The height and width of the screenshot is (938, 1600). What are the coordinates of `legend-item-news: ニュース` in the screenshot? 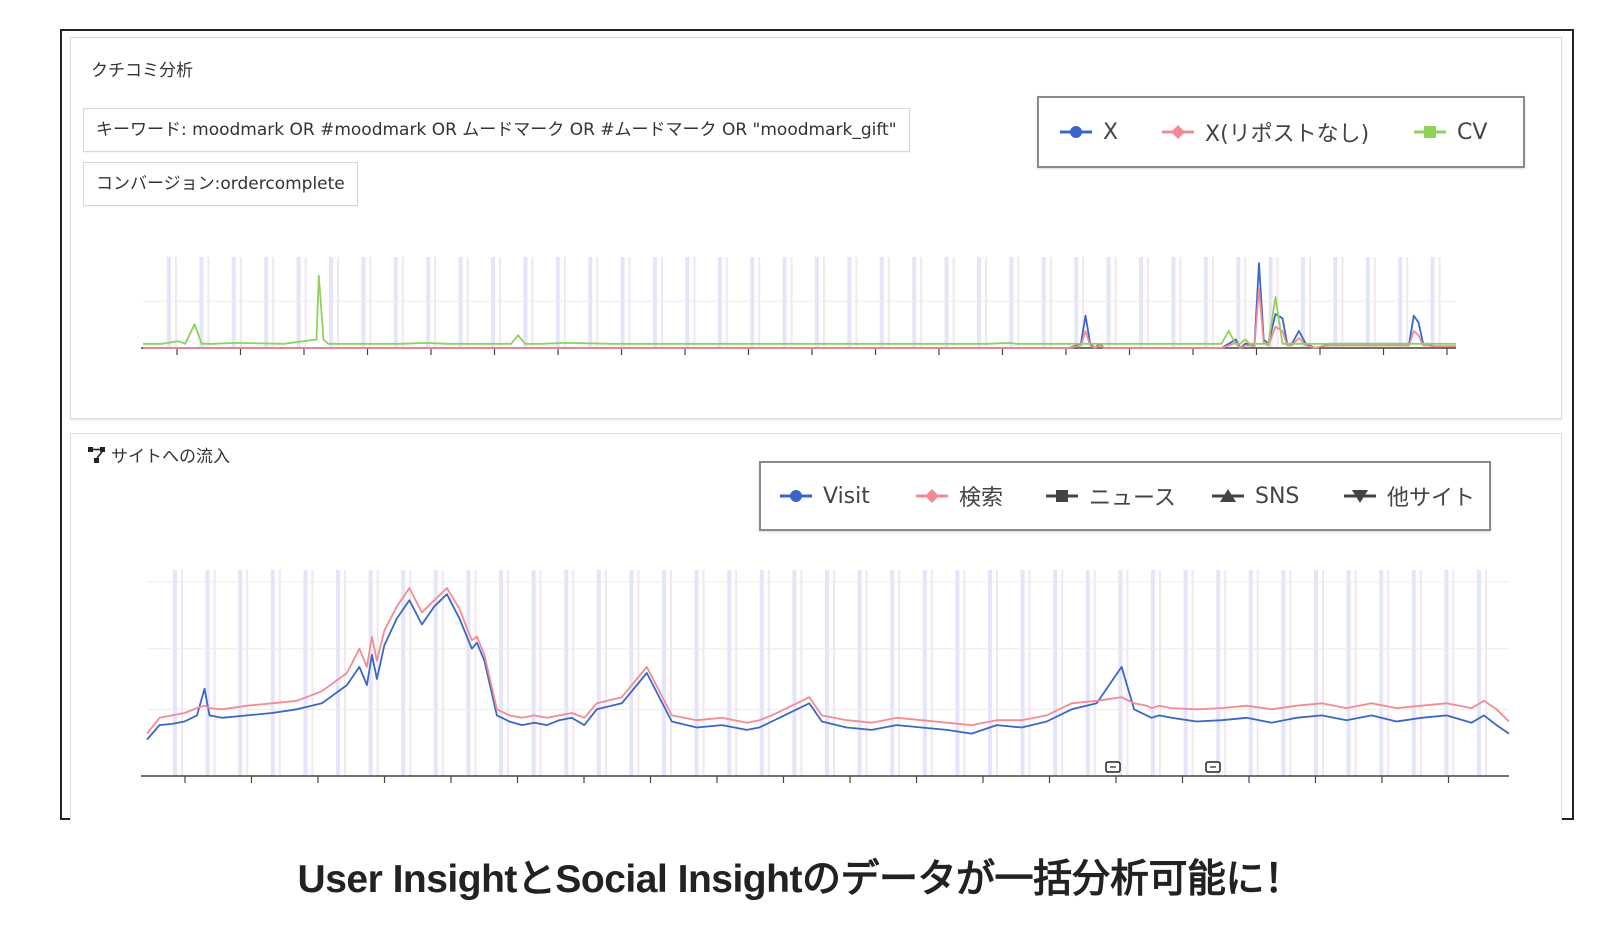 It's located at (1110, 496).